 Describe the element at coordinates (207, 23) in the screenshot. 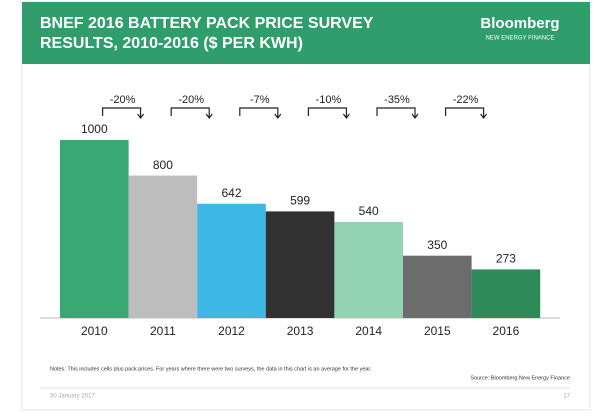

I see `chart-title: BNEF 2016 BATTERY PACK PRICE SURVEY` at that location.